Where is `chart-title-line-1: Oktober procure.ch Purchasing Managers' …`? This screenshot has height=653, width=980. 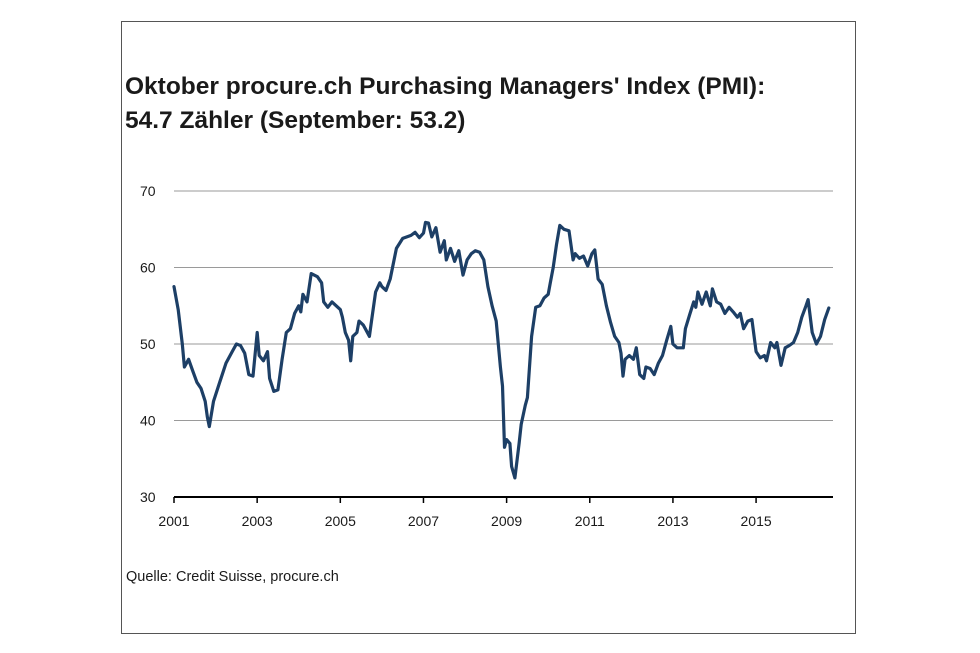
chart-title-line-1: Oktober procure.ch Purchasing Managers' … is located at coordinates (445, 86).